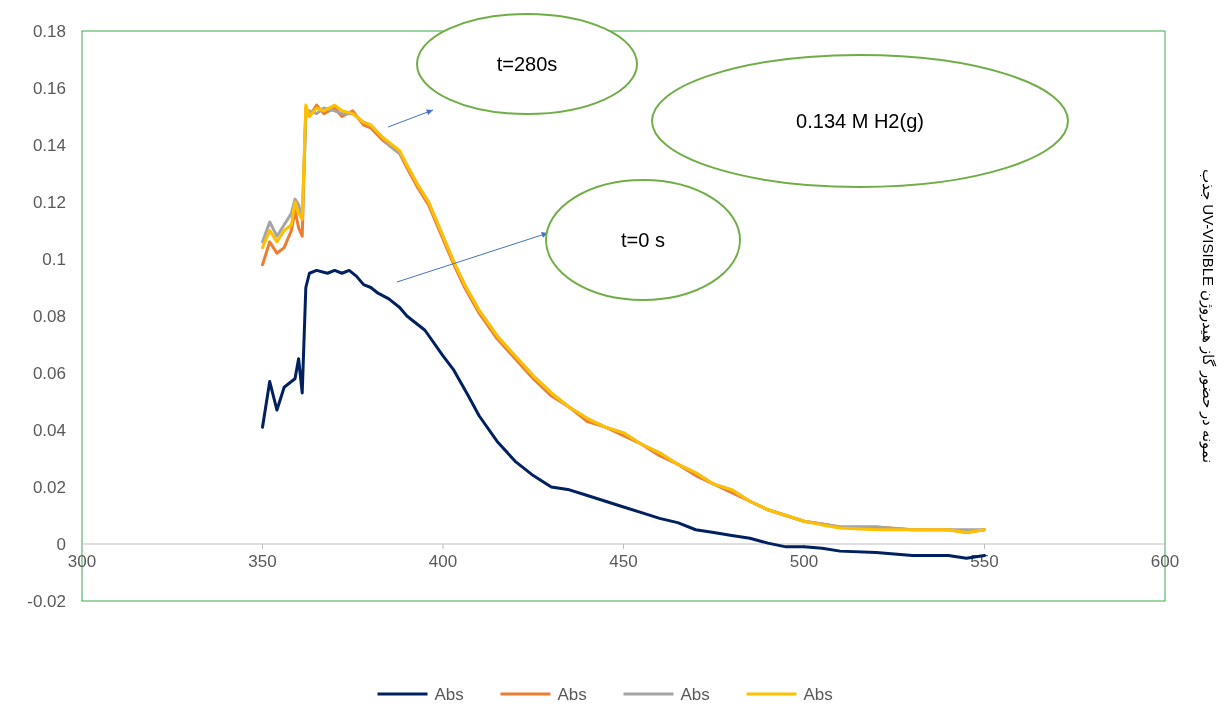 Image resolution: width=1224 pixels, height=708 pixels. What do you see at coordinates (623, 561) in the screenshot?
I see `x-tick-label: 450` at bounding box center [623, 561].